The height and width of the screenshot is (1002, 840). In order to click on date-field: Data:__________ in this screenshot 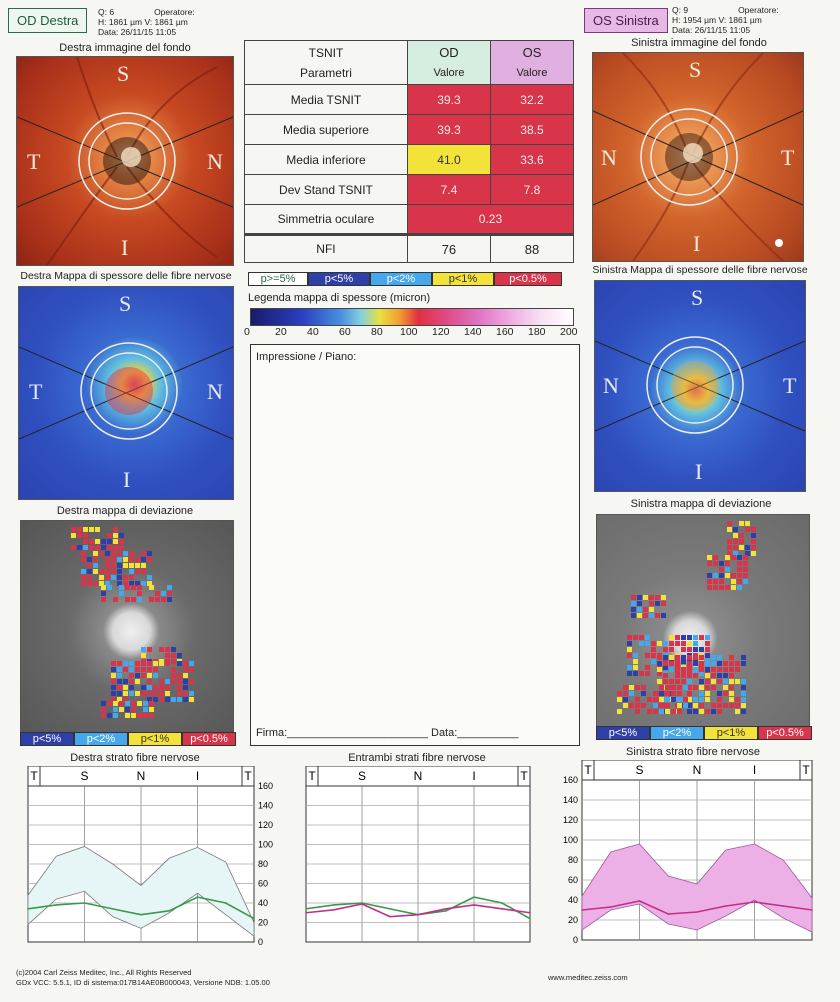, I will do `click(475, 733)`.